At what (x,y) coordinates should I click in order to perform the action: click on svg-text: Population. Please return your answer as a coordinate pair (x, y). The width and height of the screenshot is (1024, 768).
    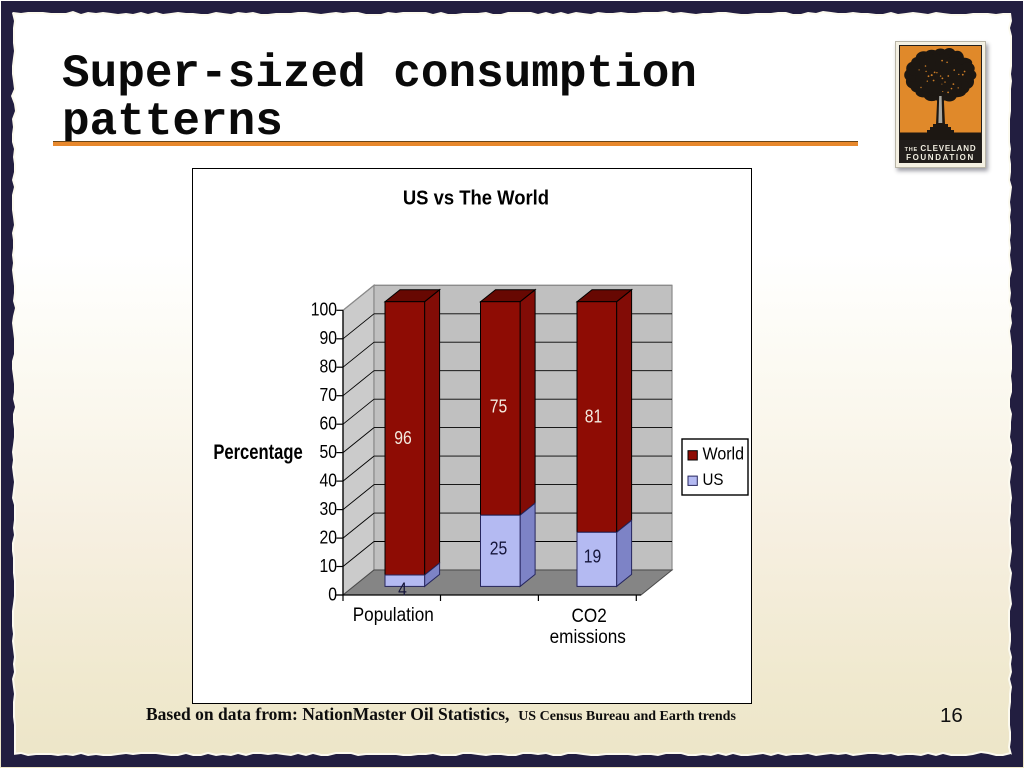
    Looking at the image, I should click on (393, 614).